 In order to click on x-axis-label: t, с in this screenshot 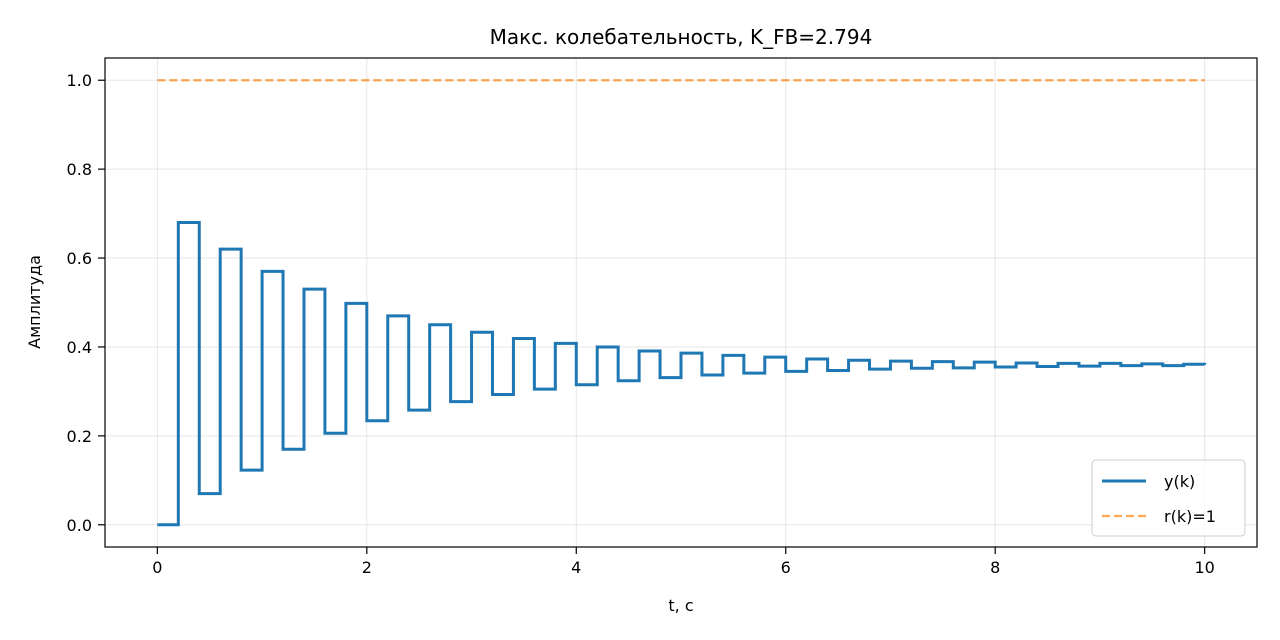, I will do `click(680, 605)`.